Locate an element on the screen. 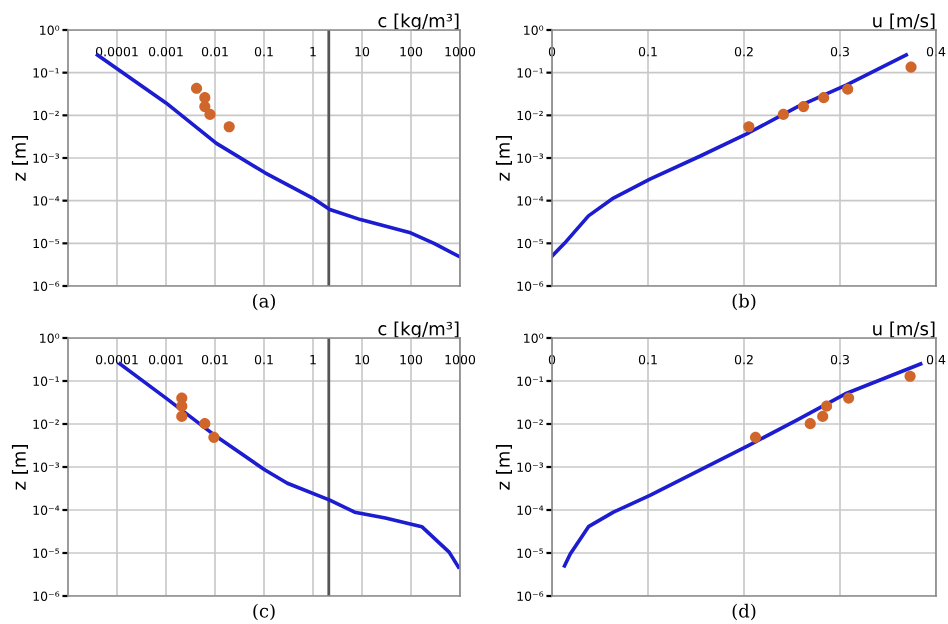  text: (b) is located at coordinates (744, 302).